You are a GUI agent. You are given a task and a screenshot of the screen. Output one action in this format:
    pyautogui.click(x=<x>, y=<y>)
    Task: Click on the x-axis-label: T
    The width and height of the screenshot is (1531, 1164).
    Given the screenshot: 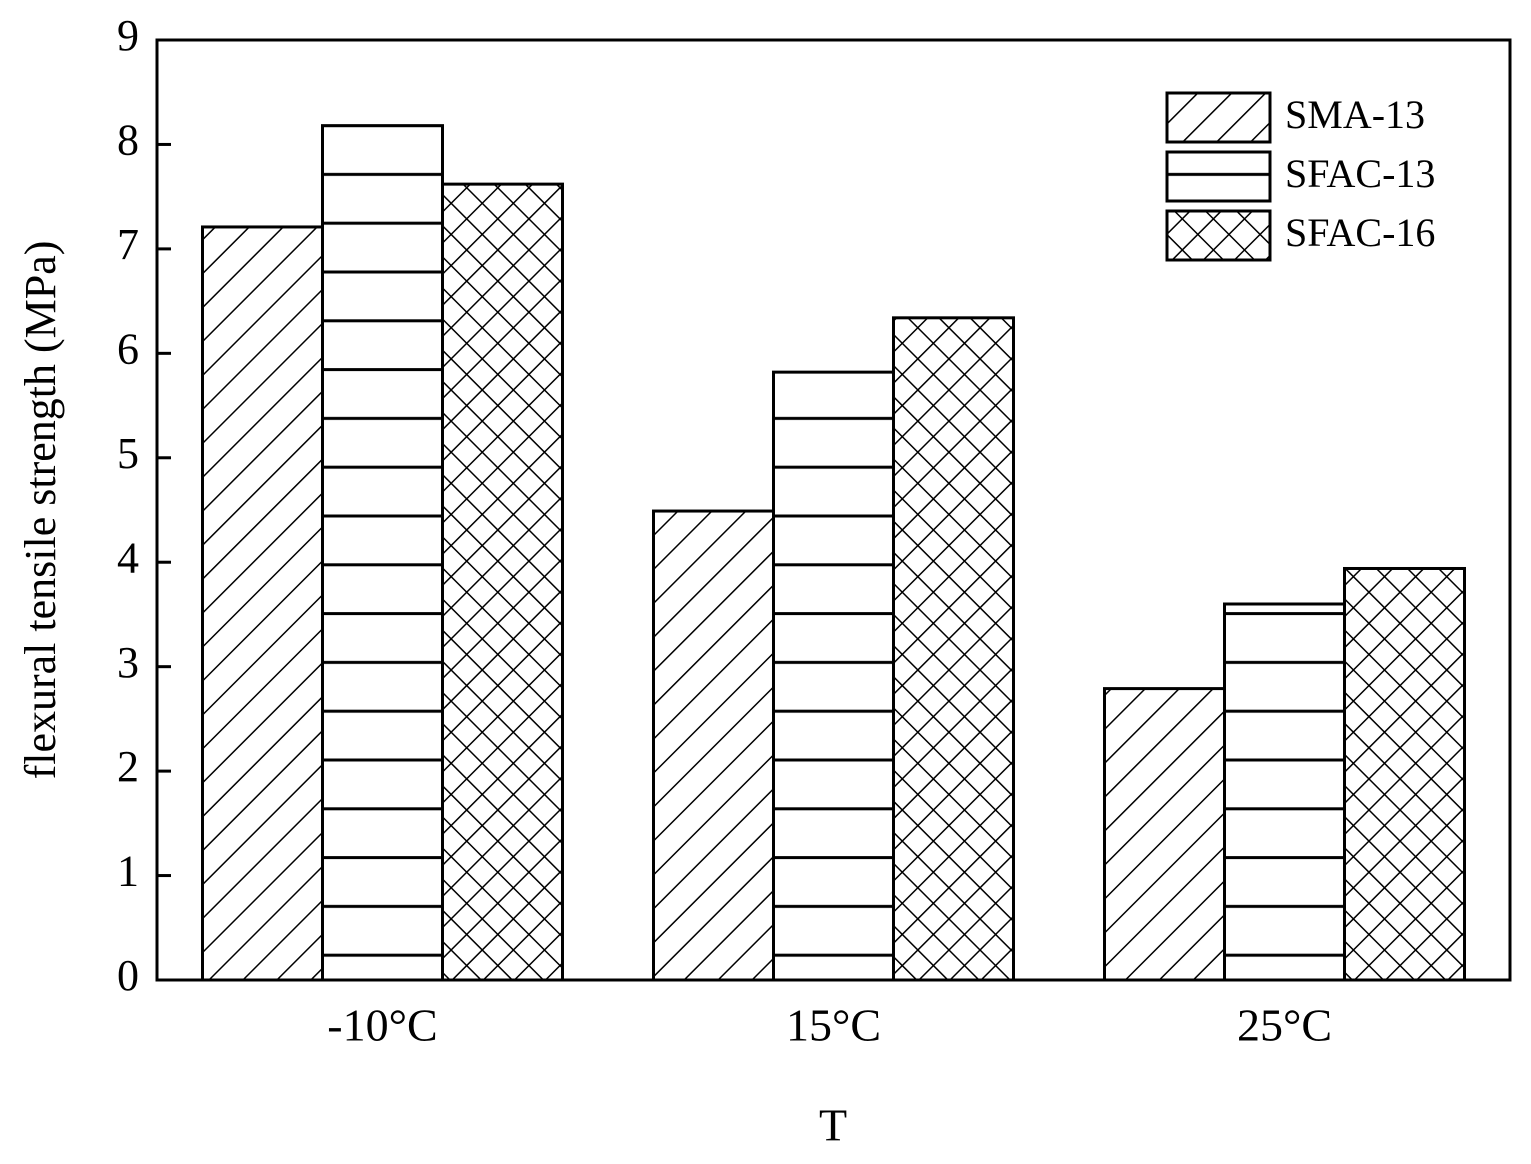 What is the action you would take?
    pyautogui.click(x=833, y=1125)
    